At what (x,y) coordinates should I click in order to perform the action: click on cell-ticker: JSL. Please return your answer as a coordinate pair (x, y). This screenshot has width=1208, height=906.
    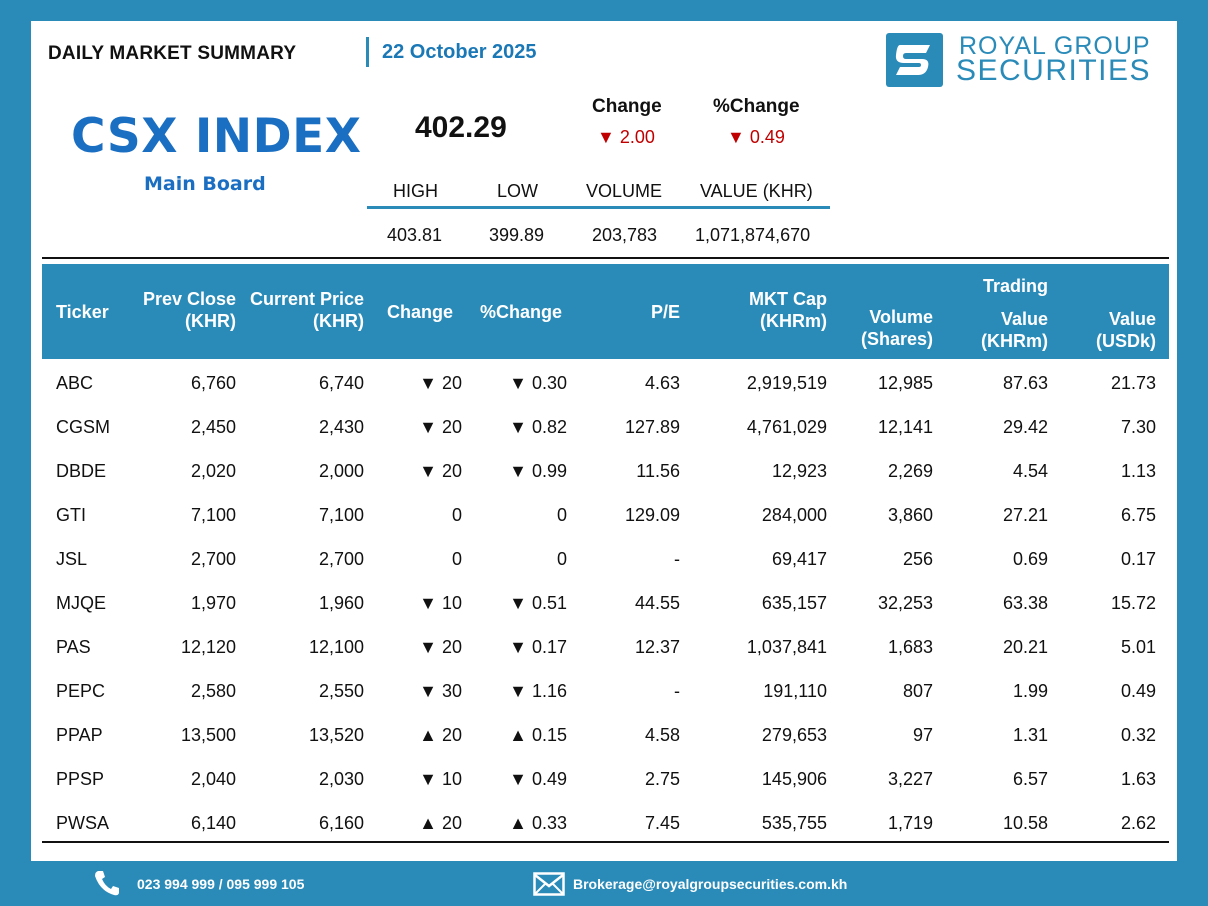
    Looking at the image, I should click on (72, 559).